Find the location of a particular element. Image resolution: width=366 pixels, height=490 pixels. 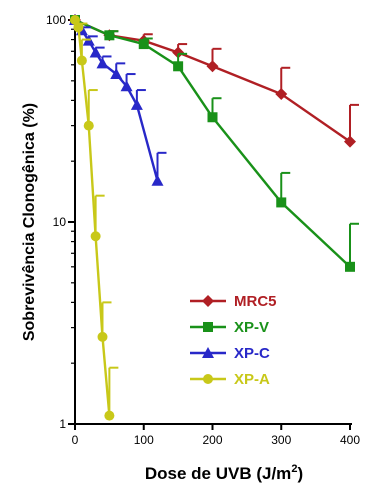

x-tick-label-100: 100 is located at coordinates (144, 440).